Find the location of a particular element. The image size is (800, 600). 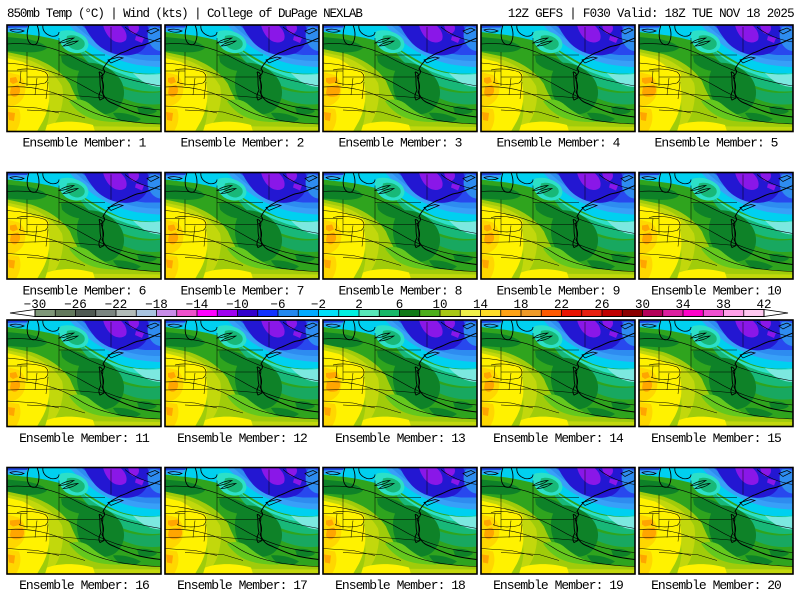

svg-text: −14 is located at coordinates (197, 305).